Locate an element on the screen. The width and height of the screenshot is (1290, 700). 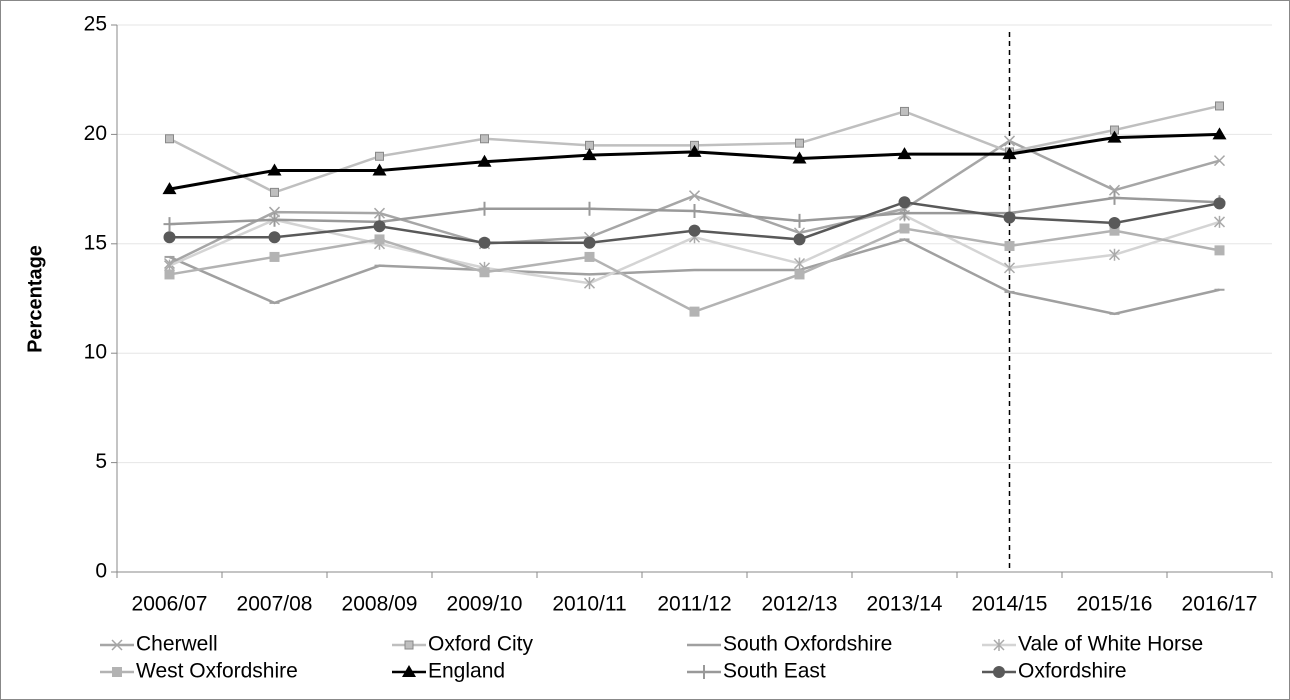
legend-item: England is located at coordinates (448, 671).